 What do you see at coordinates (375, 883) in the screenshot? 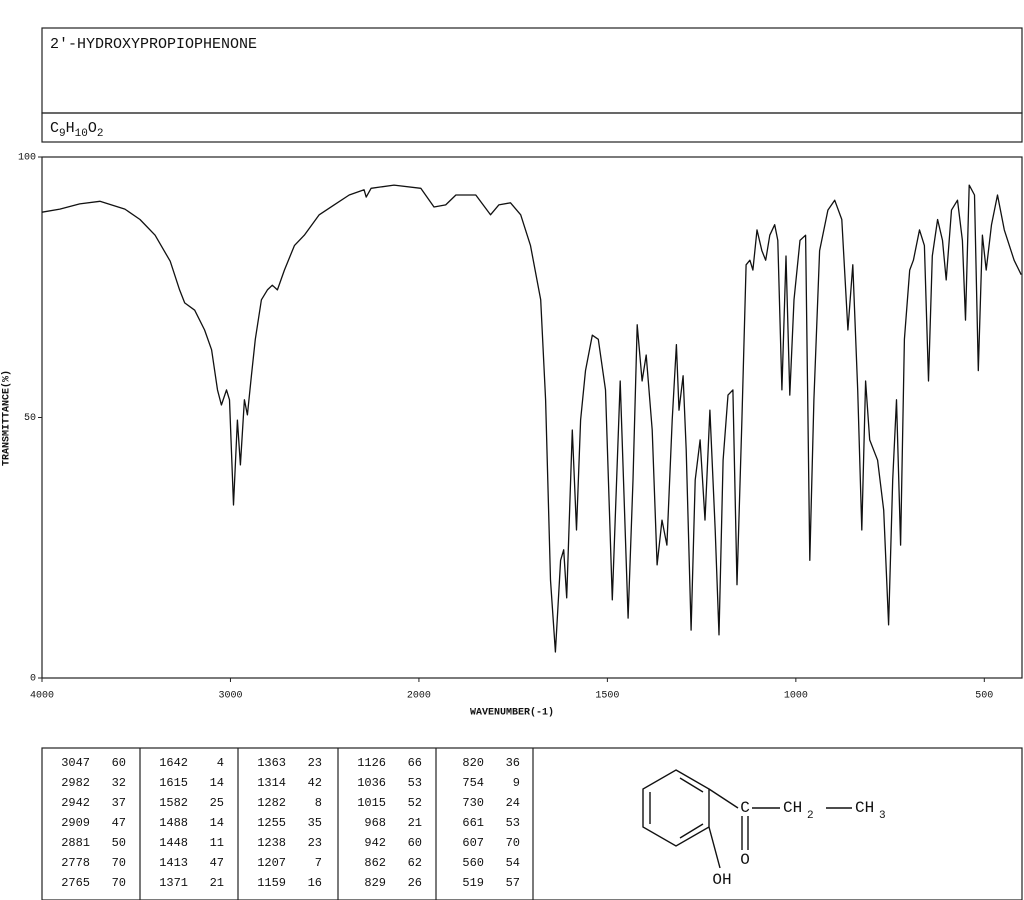
I see `peak-wavenumber: 829` at bounding box center [375, 883].